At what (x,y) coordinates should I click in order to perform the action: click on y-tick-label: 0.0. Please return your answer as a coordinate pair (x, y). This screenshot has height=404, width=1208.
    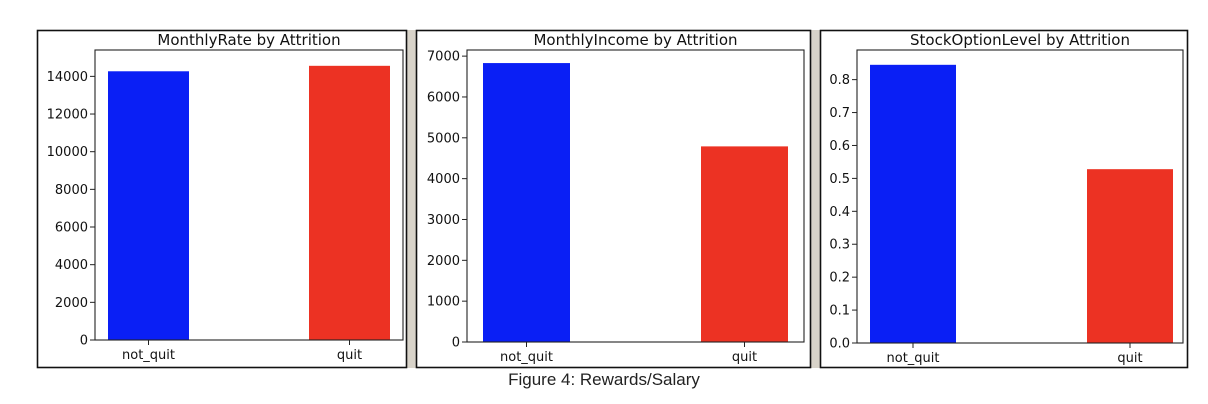
    Looking at the image, I should click on (839, 344).